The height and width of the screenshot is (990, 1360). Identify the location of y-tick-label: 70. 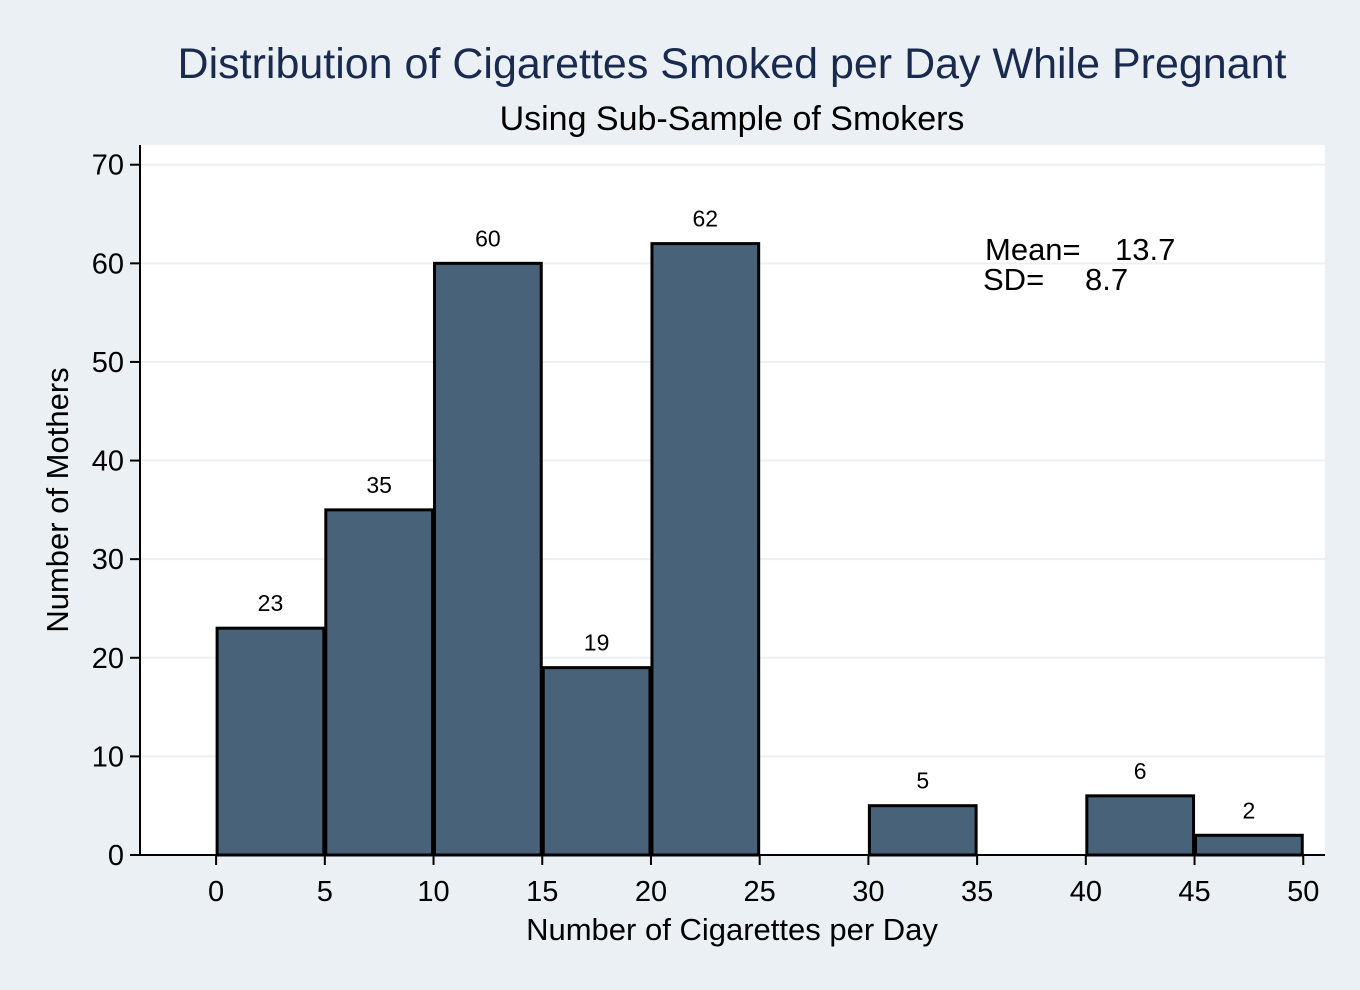
(108, 166).